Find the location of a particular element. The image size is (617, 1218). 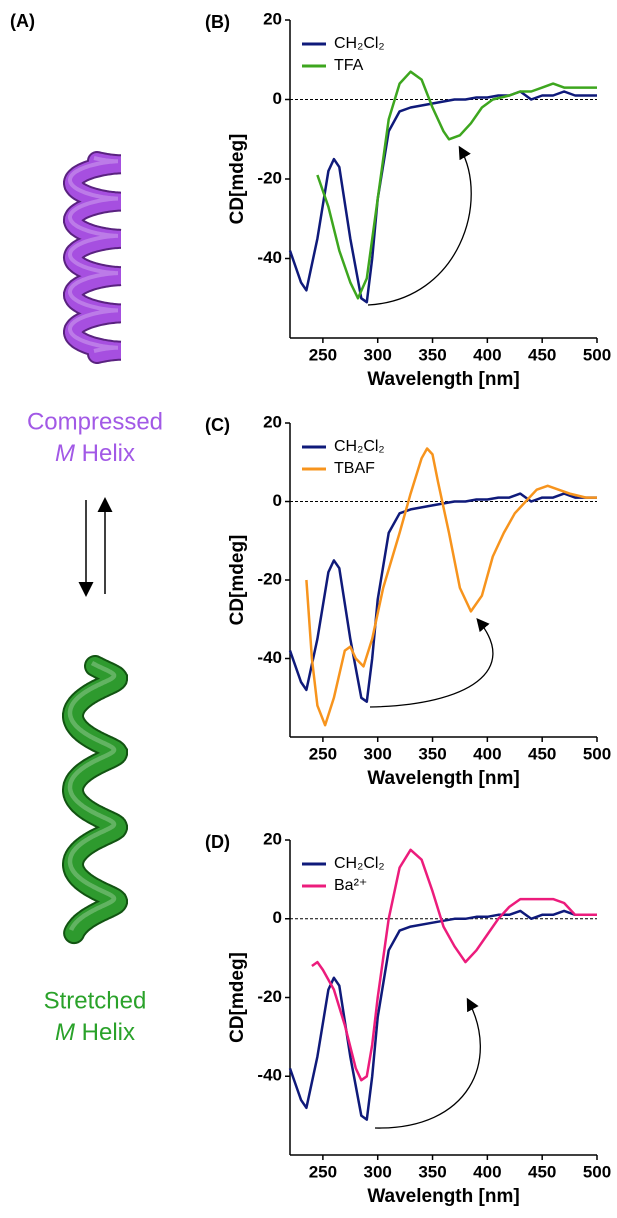

helix-label: Stretched is located at coordinates (95, 1000).